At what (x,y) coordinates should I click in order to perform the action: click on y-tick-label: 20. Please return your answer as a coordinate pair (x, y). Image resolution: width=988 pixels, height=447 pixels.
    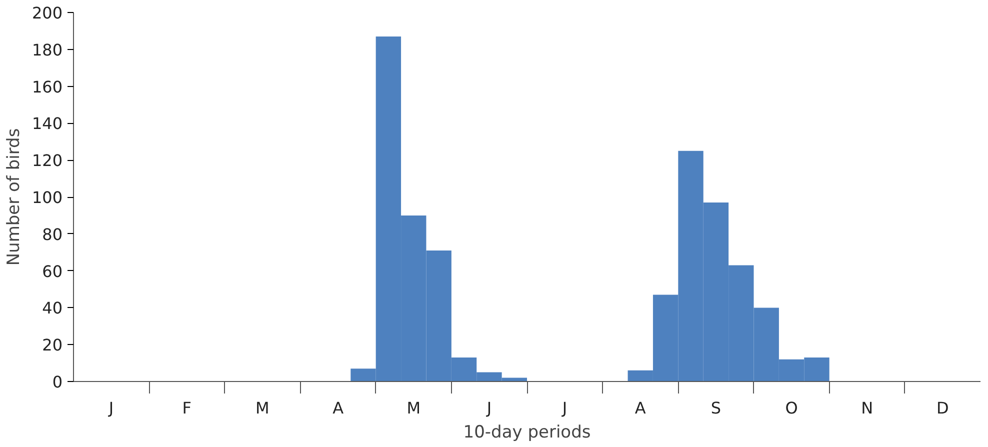
    Looking at the image, I should click on (52, 345).